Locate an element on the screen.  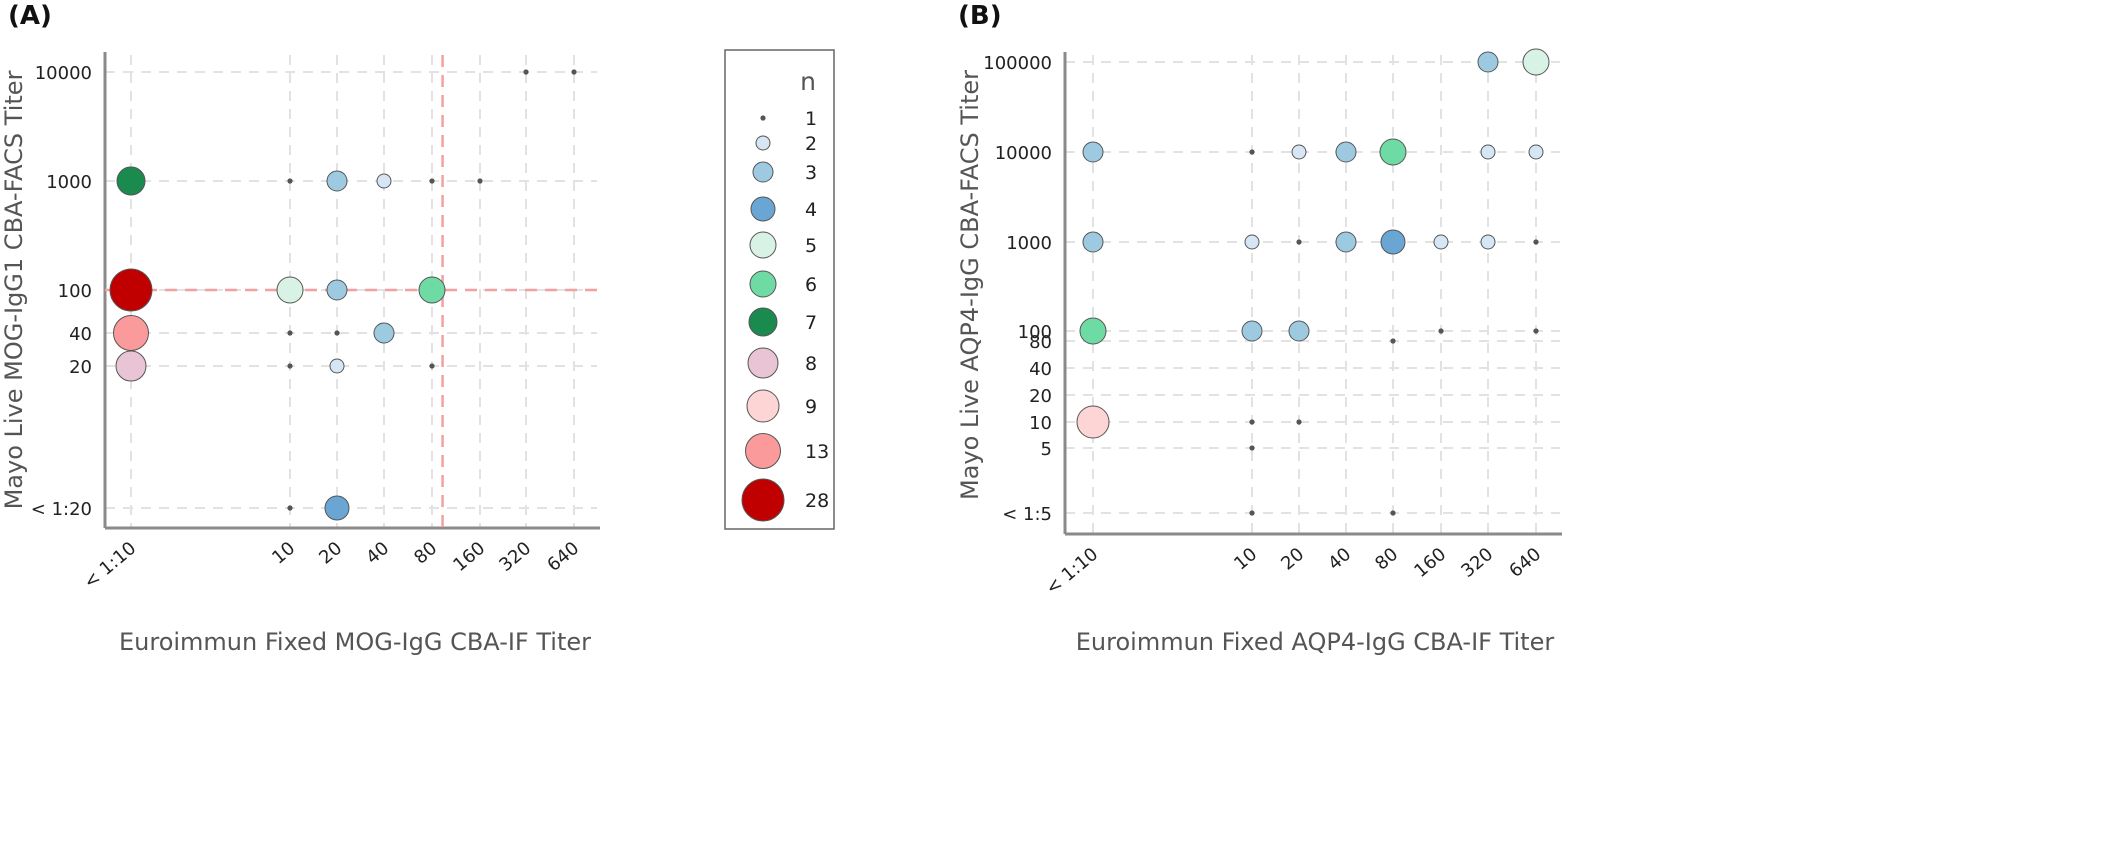
panel-a-points is located at coordinates (343, 295).